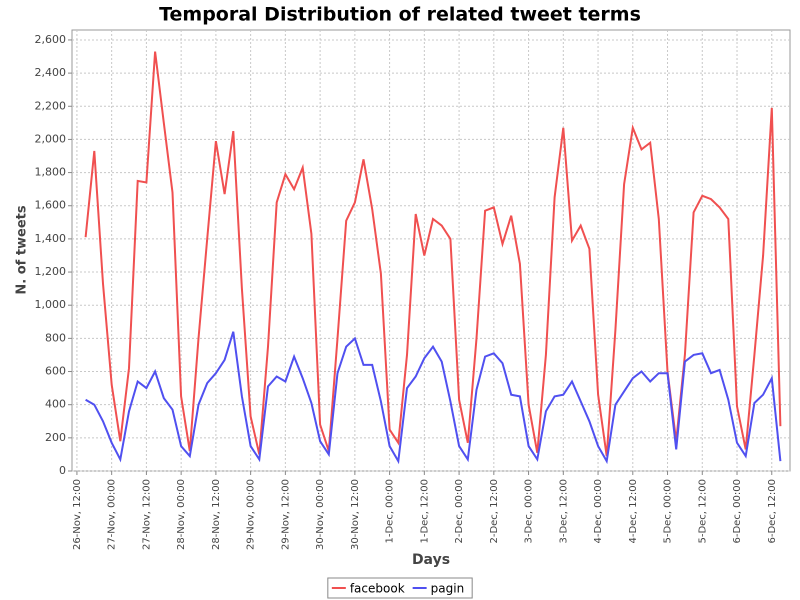 This screenshot has width=800, height=600. Describe the element at coordinates (181, 514) in the screenshot. I see `x-tick-label: 28-Nov, 00:00` at that location.